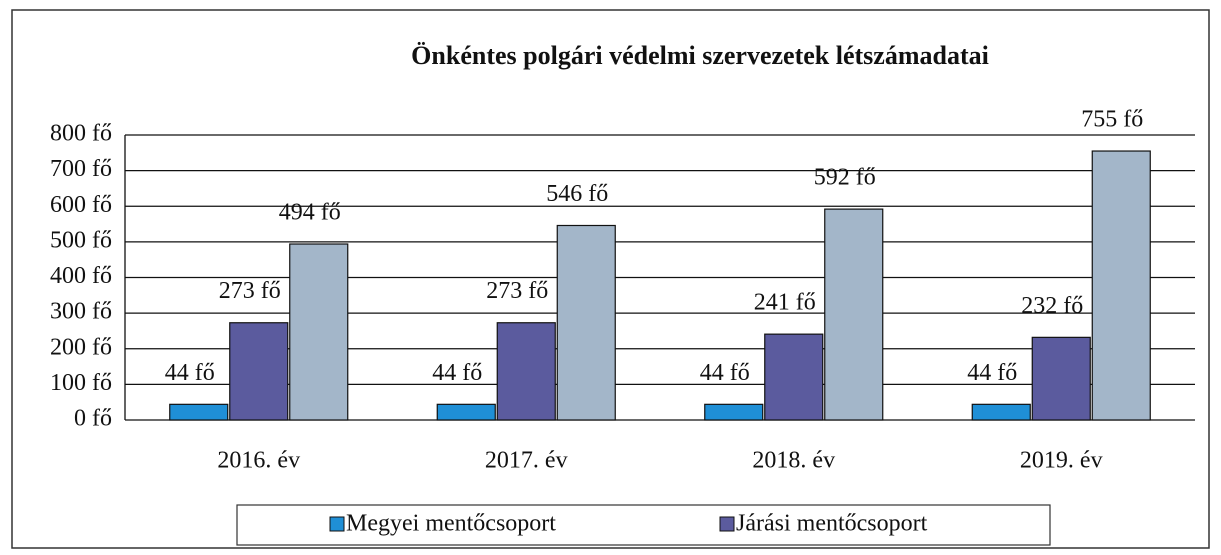  I want to click on x-tick-label: 2016. év, so click(258, 461).